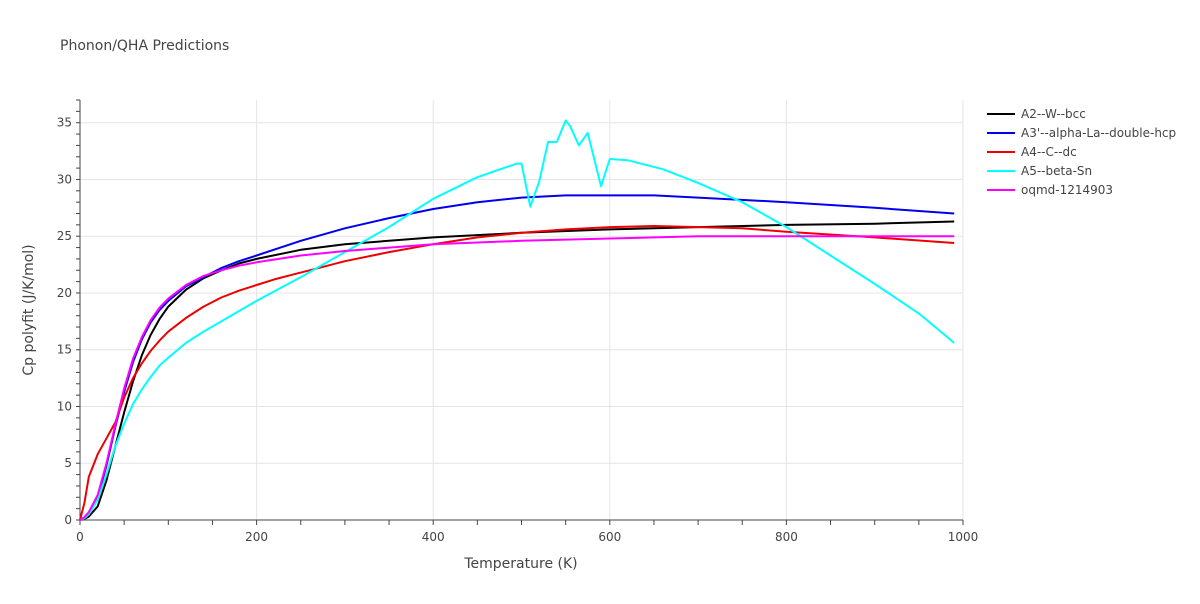 The height and width of the screenshot is (604, 1200). Describe the element at coordinates (963, 537) in the screenshot. I see `x-tick-label: 1000` at that location.